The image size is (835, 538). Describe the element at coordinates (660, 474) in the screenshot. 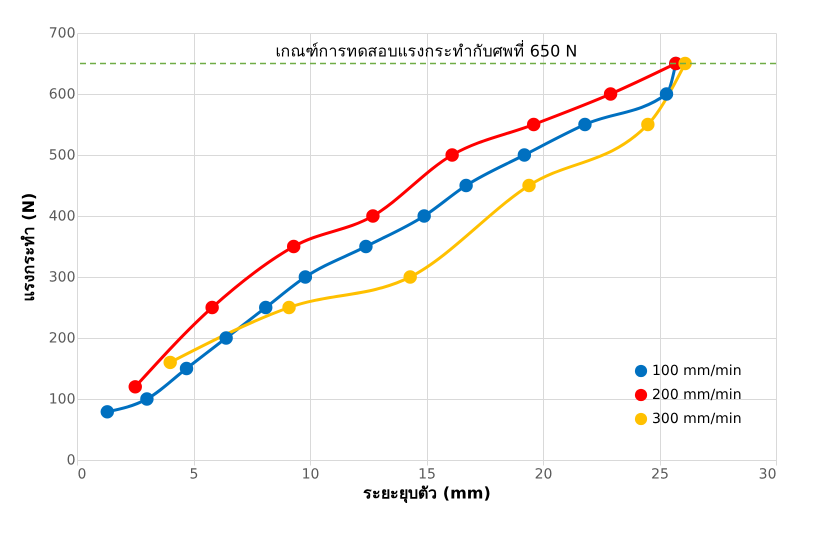

I see `x-tick-label: 25` at that location.